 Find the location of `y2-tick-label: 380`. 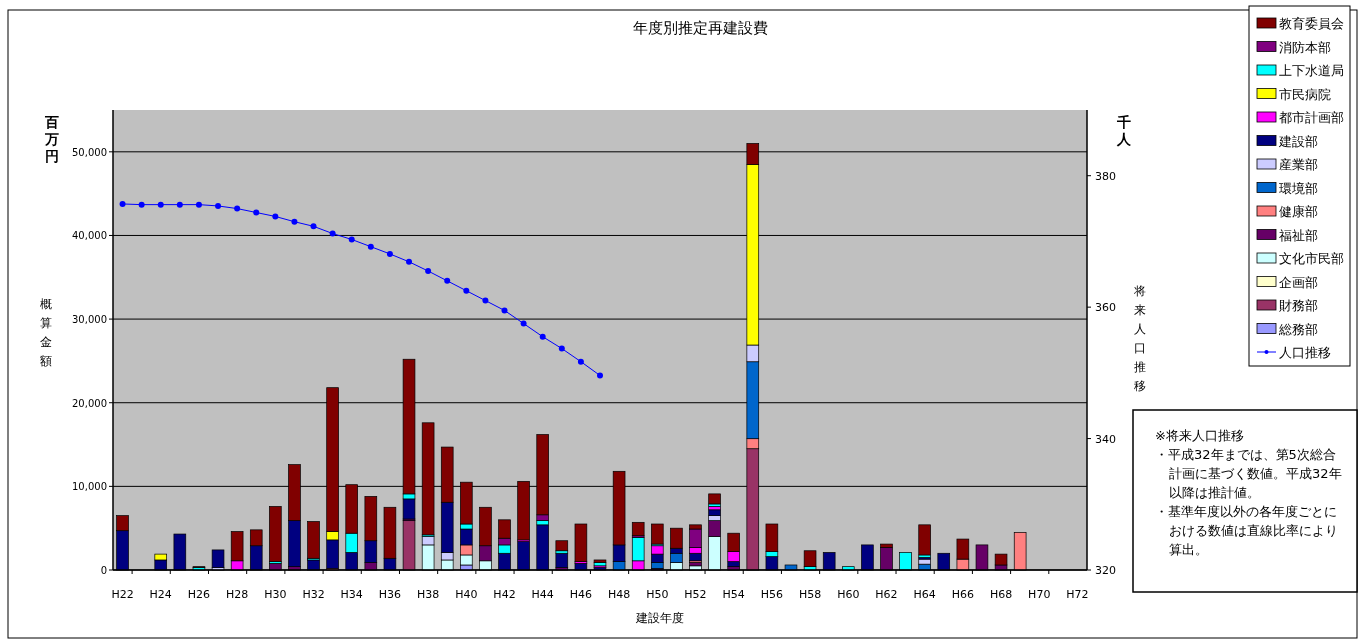

y2-tick-label: 380 is located at coordinates (1105, 176).